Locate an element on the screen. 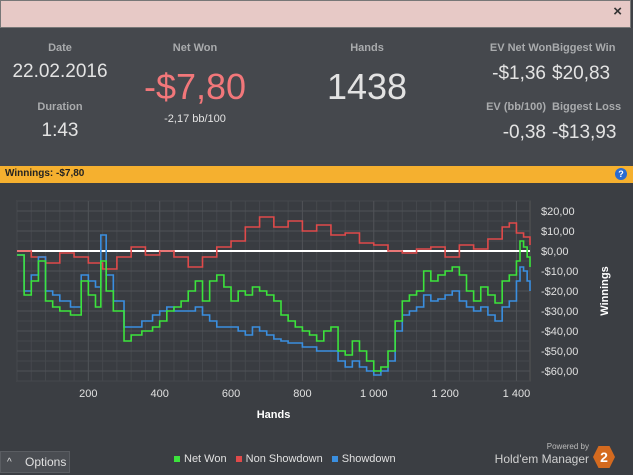 This screenshot has height=475, width=633. brand-name: Hold'em Manager is located at coordinates (541, 459).